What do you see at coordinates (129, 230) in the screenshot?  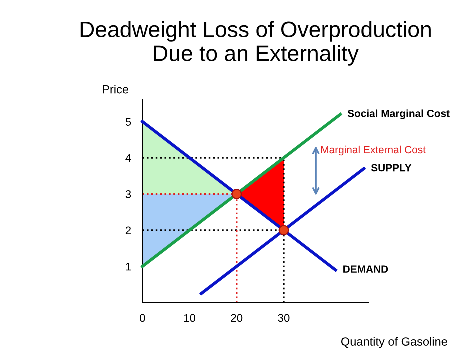 I see `y-tick-label: 2` at bounding box center [129, 230].